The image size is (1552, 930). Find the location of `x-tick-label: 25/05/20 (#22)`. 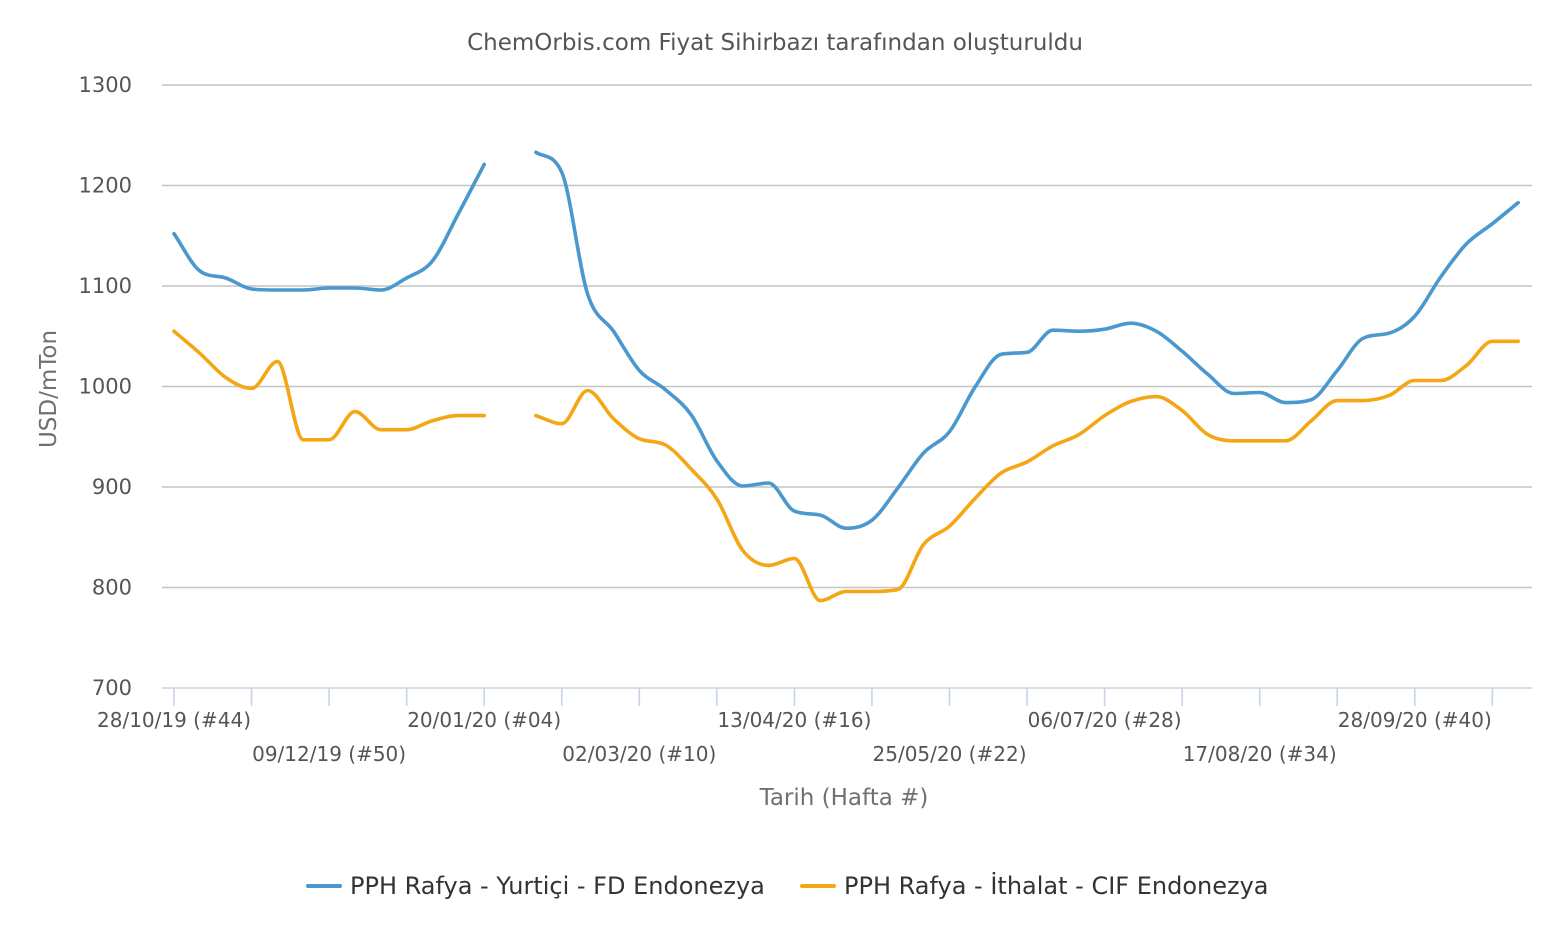

x-tick-label: 25/05/20 (#22) is located at coordinates (950, 754).